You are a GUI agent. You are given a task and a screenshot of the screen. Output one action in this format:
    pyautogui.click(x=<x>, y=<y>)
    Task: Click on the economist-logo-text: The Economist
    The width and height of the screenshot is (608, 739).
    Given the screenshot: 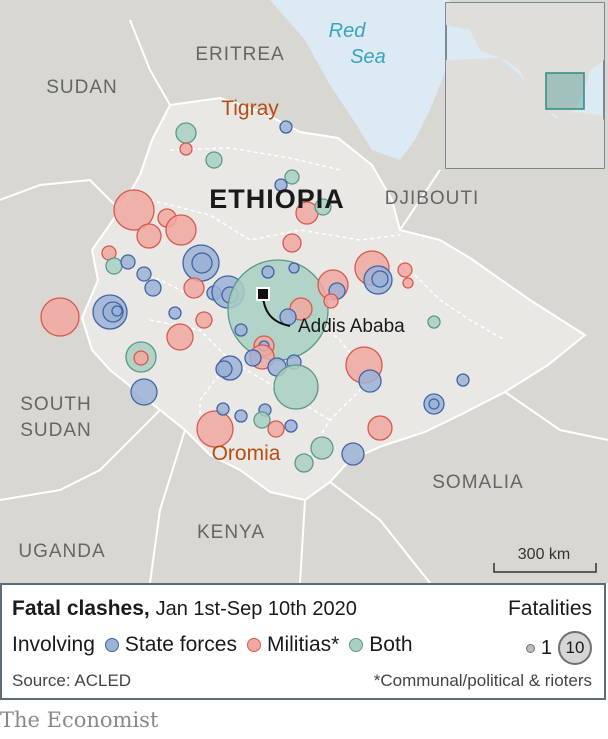 What is the action you would take?
    pyautogui.click(x=79, y=720)
    